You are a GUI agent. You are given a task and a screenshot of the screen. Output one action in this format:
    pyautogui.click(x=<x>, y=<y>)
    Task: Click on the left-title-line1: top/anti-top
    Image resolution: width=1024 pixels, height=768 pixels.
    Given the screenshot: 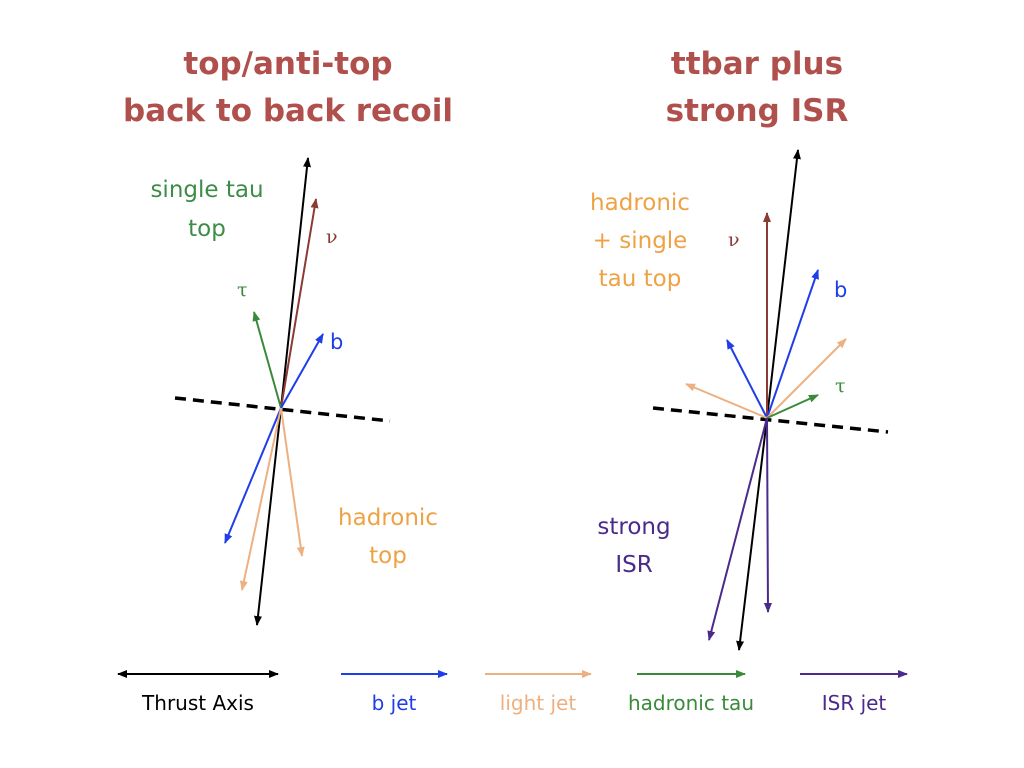 What is the action you would take?
    pyautogui.click(x=287, y=64)
    